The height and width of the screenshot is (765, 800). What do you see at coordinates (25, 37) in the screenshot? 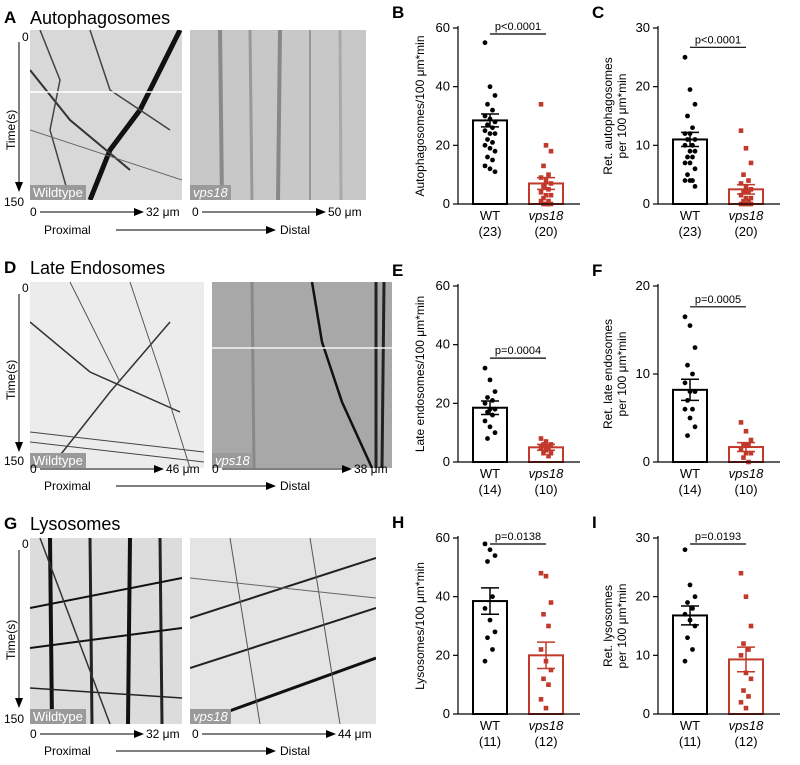
I see `time-start-label: 0` at bounding box center [25, 37].